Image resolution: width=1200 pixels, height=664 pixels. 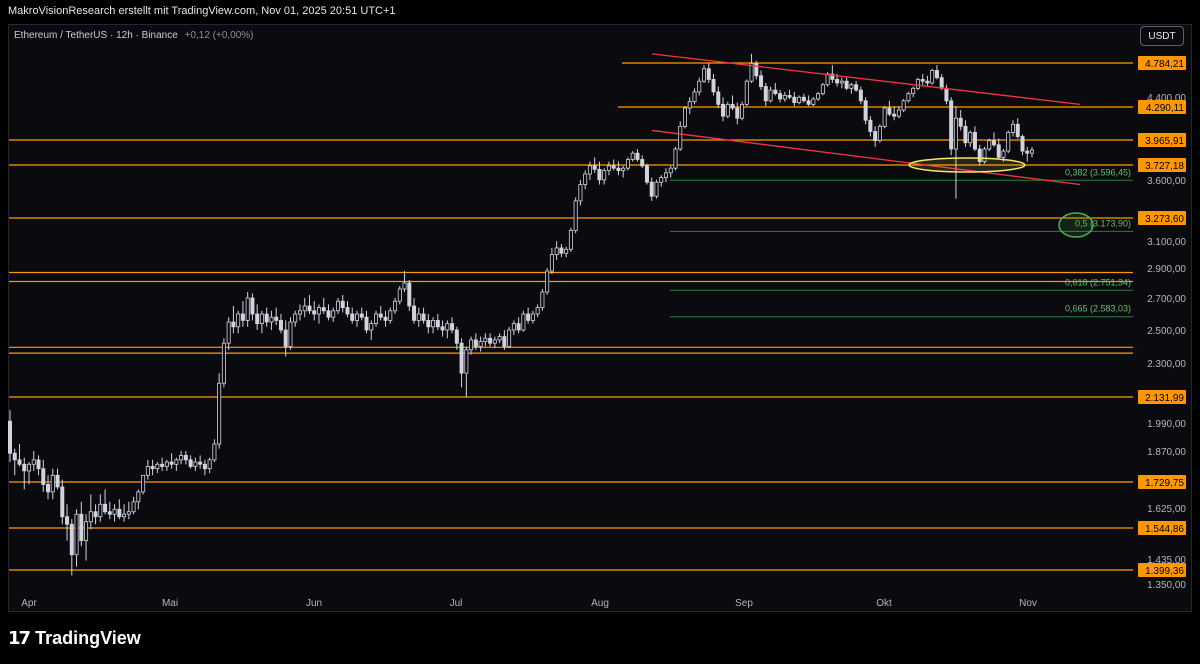 I want to click on price-change: +0,12 (+0,00%), so click(x=219, y=35).